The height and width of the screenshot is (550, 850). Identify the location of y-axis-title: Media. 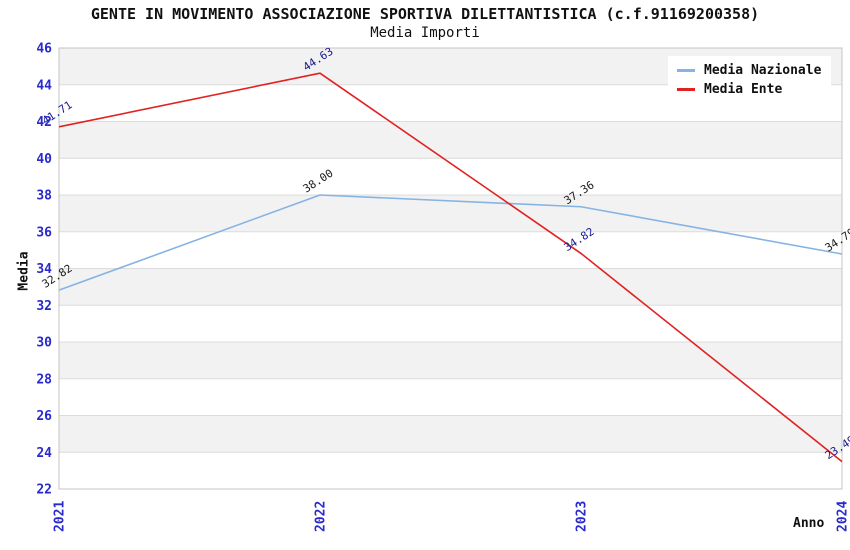
(24, 271).